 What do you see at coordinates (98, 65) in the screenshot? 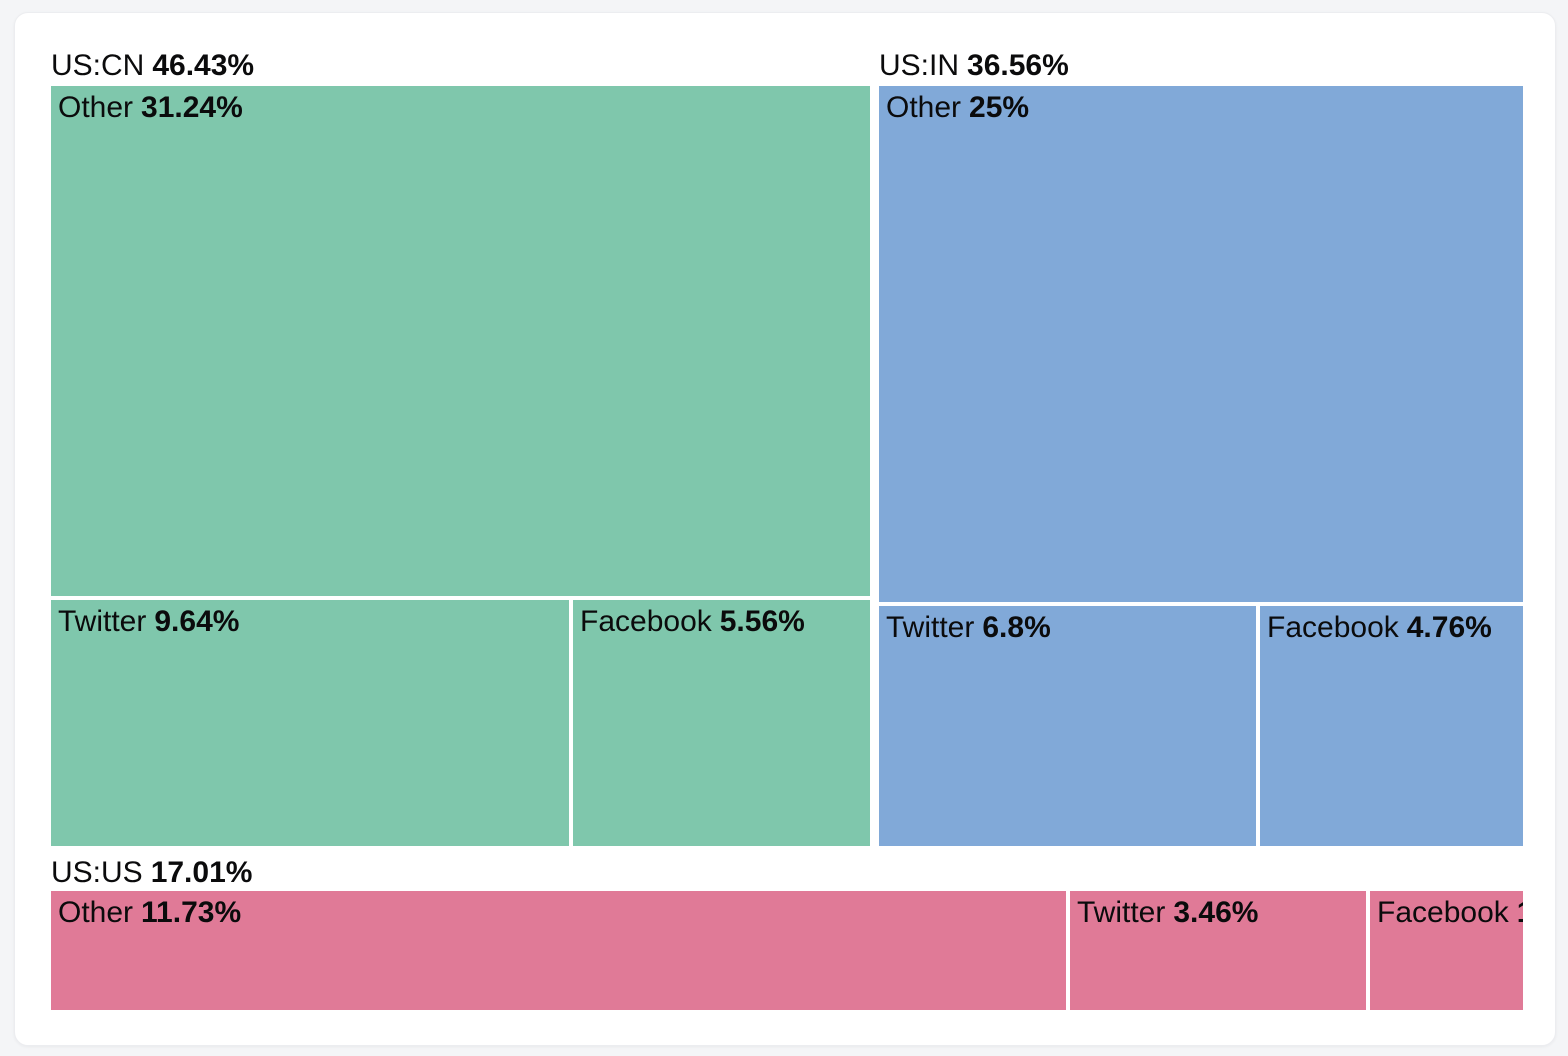
I see `group-label: US:CN` at bounding box center [98, 65].